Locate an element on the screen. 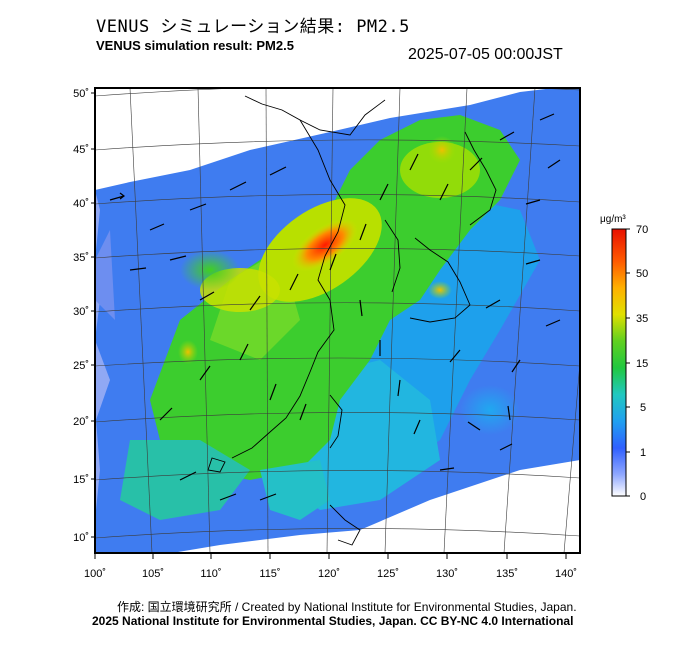 The height and width of the screenshot is (649, 700). colorbar-tick: 1 is located at coordinates (643, 453).